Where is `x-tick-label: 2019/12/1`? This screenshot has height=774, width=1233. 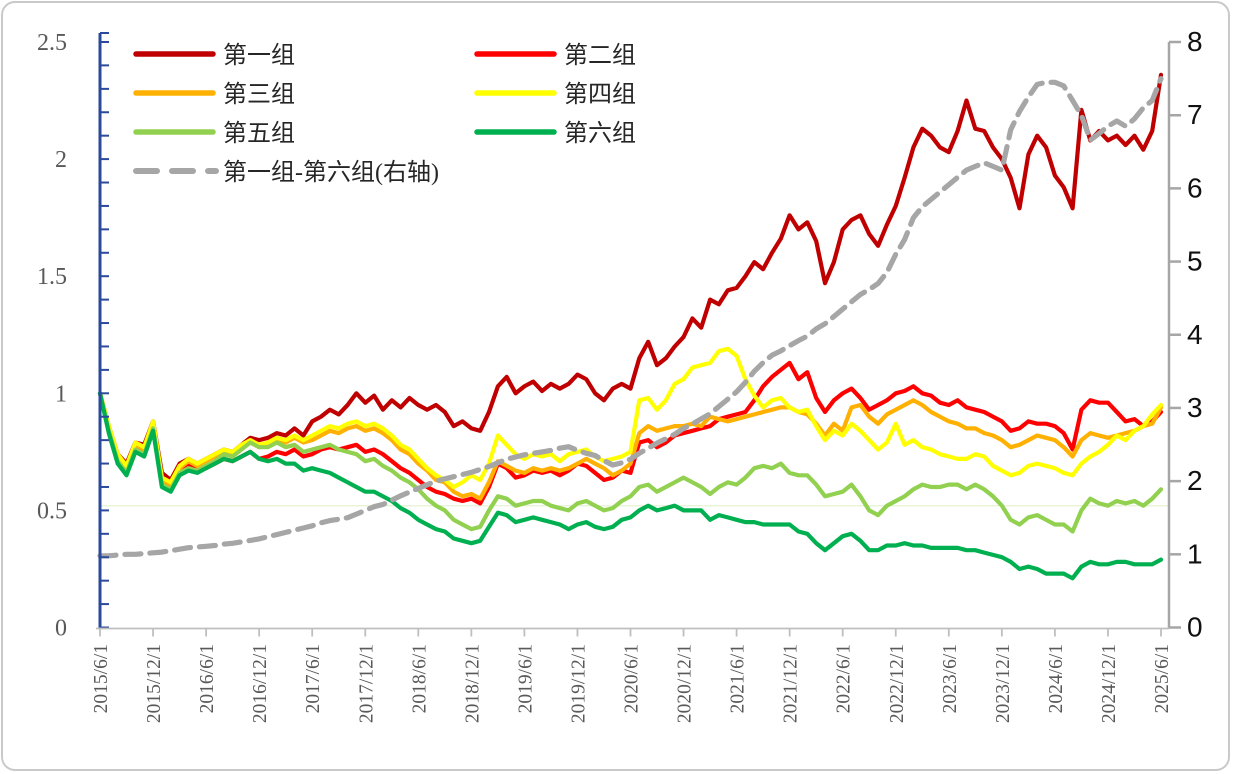
x-tick-label: 2019/12/1 is located at coordinates (578, 683).